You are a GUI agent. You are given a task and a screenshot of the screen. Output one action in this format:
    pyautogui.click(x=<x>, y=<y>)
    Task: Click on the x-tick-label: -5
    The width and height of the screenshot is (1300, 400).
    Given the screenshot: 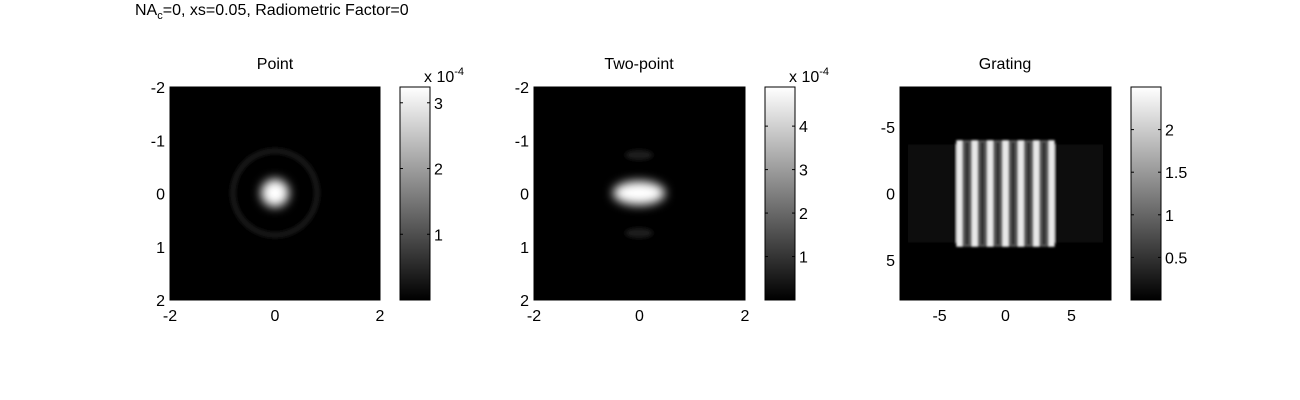 What is the action you would take?
    pyautogui.click(x=939, y=316)
    